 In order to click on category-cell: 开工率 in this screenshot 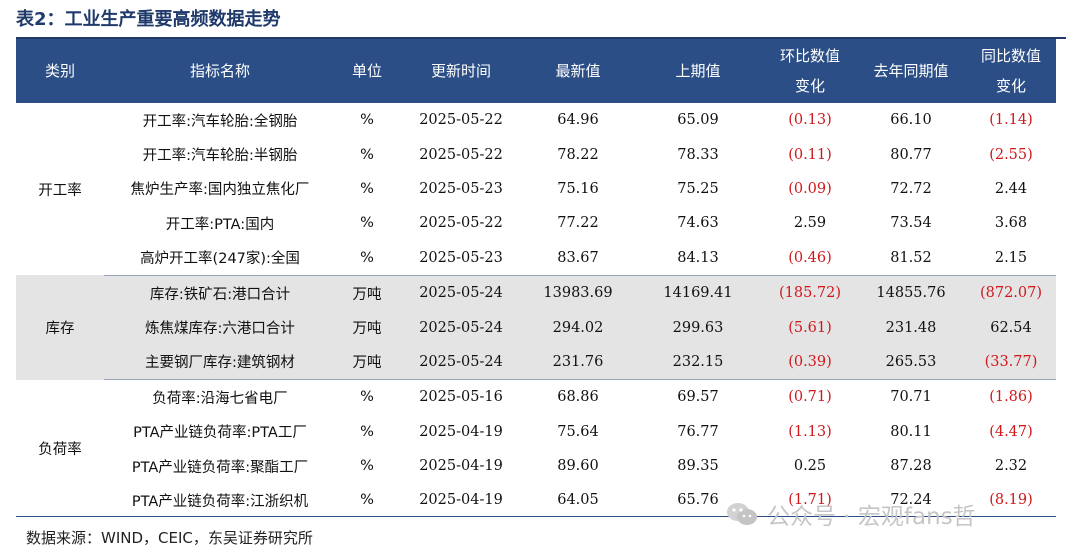, I will do `click(60, 190)`.